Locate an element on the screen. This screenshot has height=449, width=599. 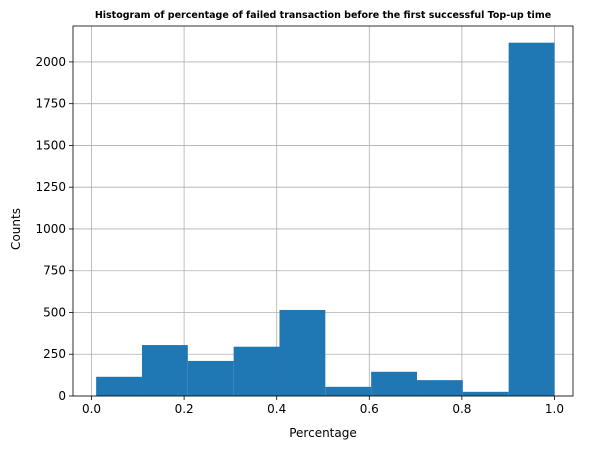
y-axis-label: Counts is located at coordinates (16, 229).